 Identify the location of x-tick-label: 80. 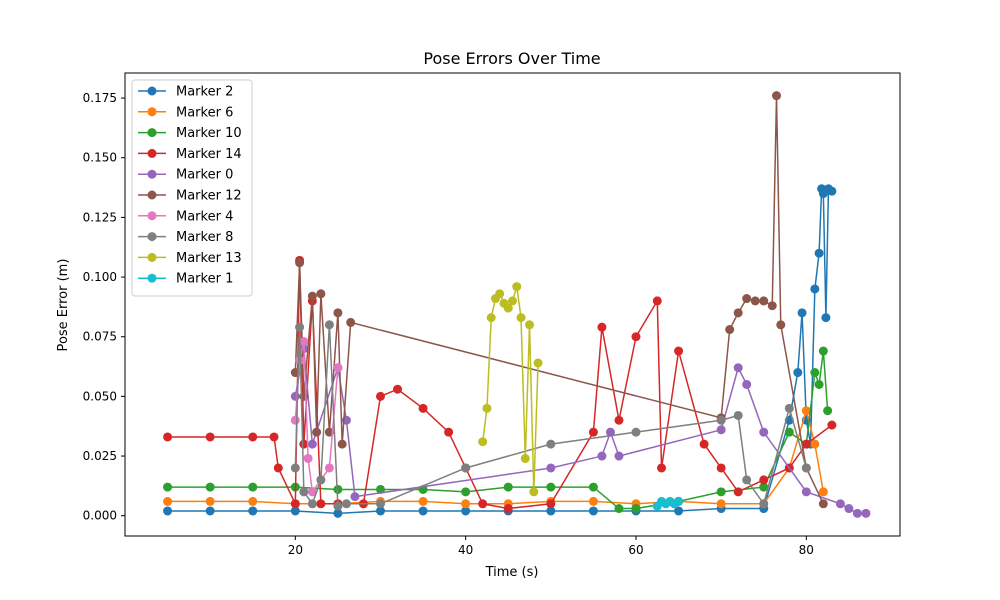
(806, 550).